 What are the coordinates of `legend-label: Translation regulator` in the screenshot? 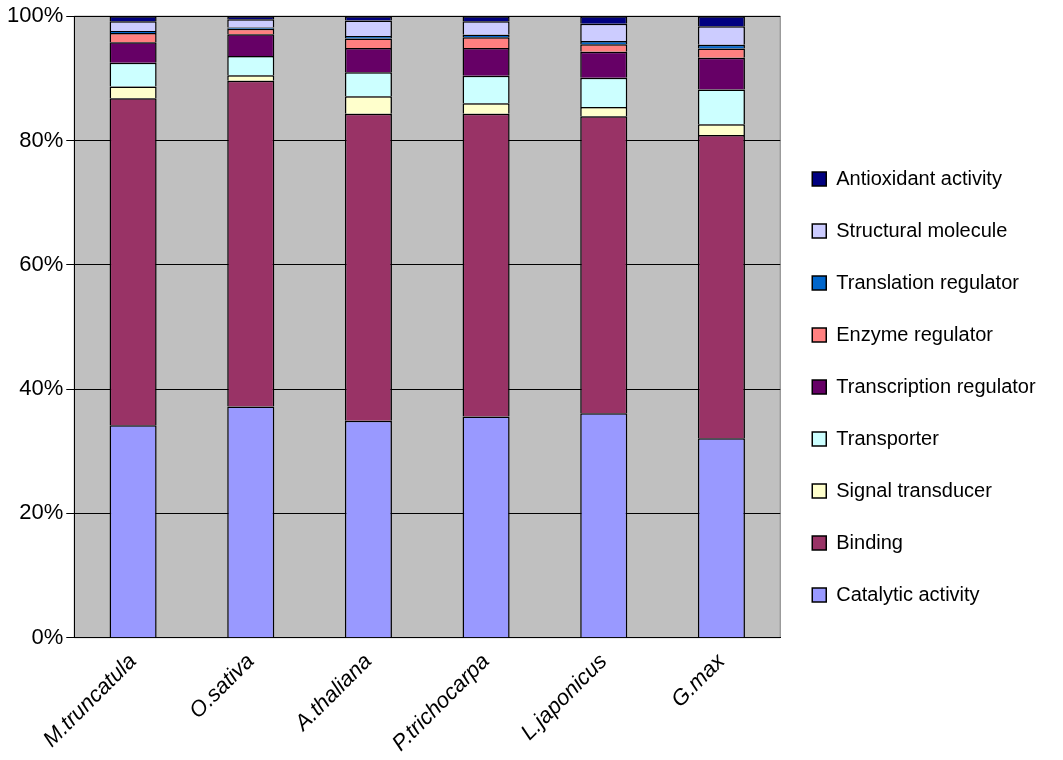 It's located at (928, 281).